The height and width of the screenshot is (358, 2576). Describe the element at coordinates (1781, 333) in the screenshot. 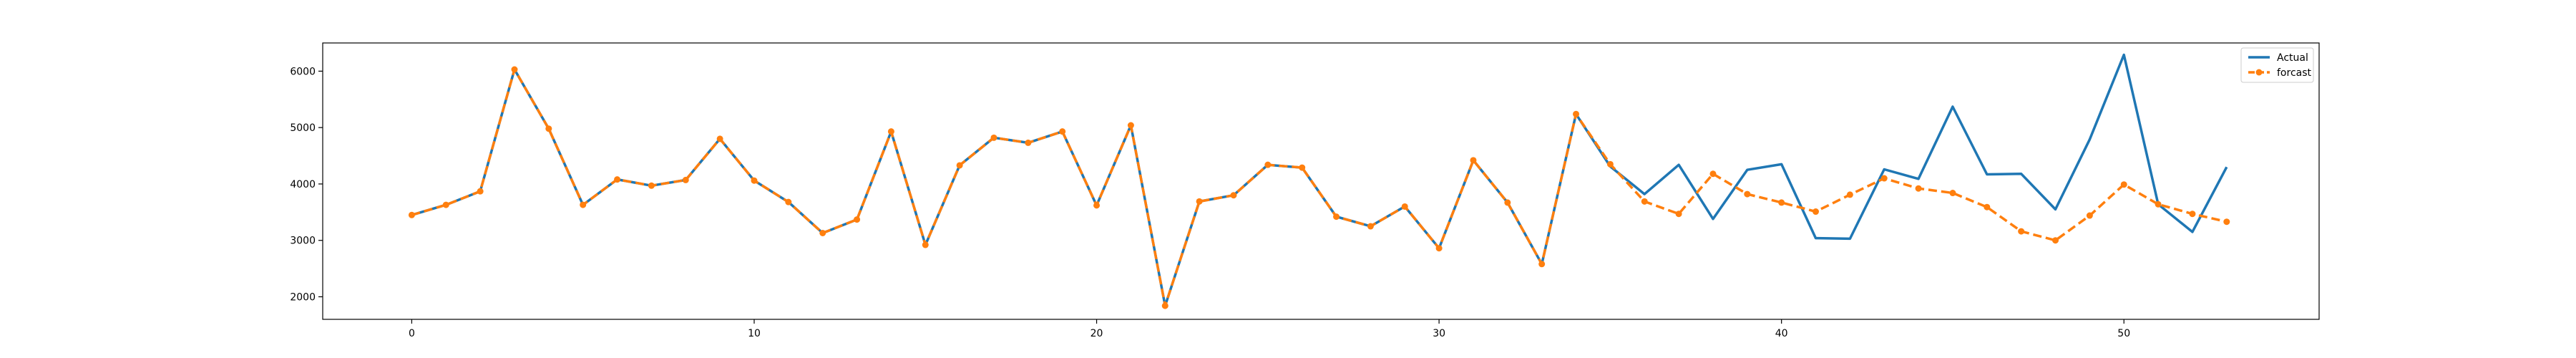

I see `x-tick-label: 40` at that location.